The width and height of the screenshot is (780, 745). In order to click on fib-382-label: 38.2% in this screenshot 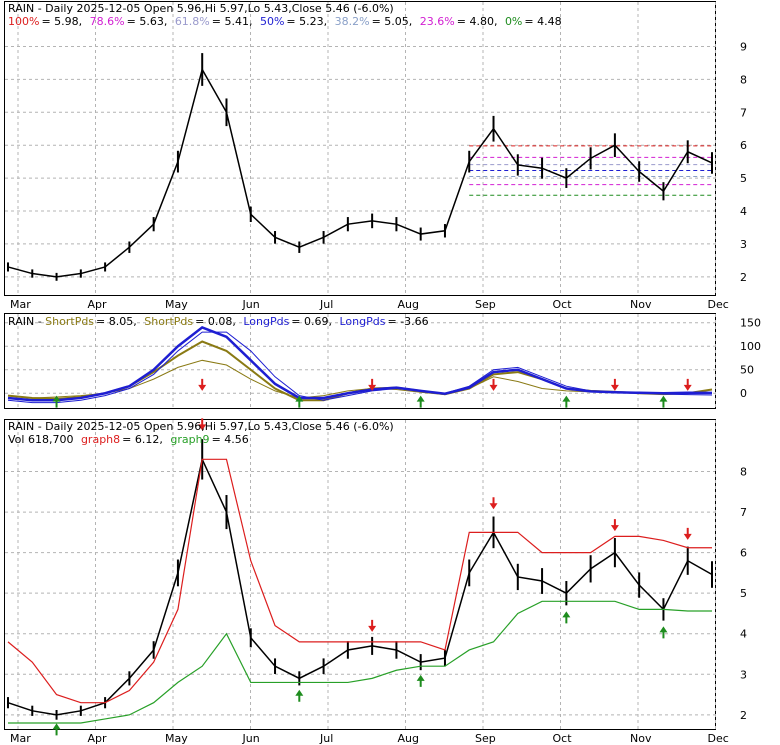, I will do `click(352, 21)`.